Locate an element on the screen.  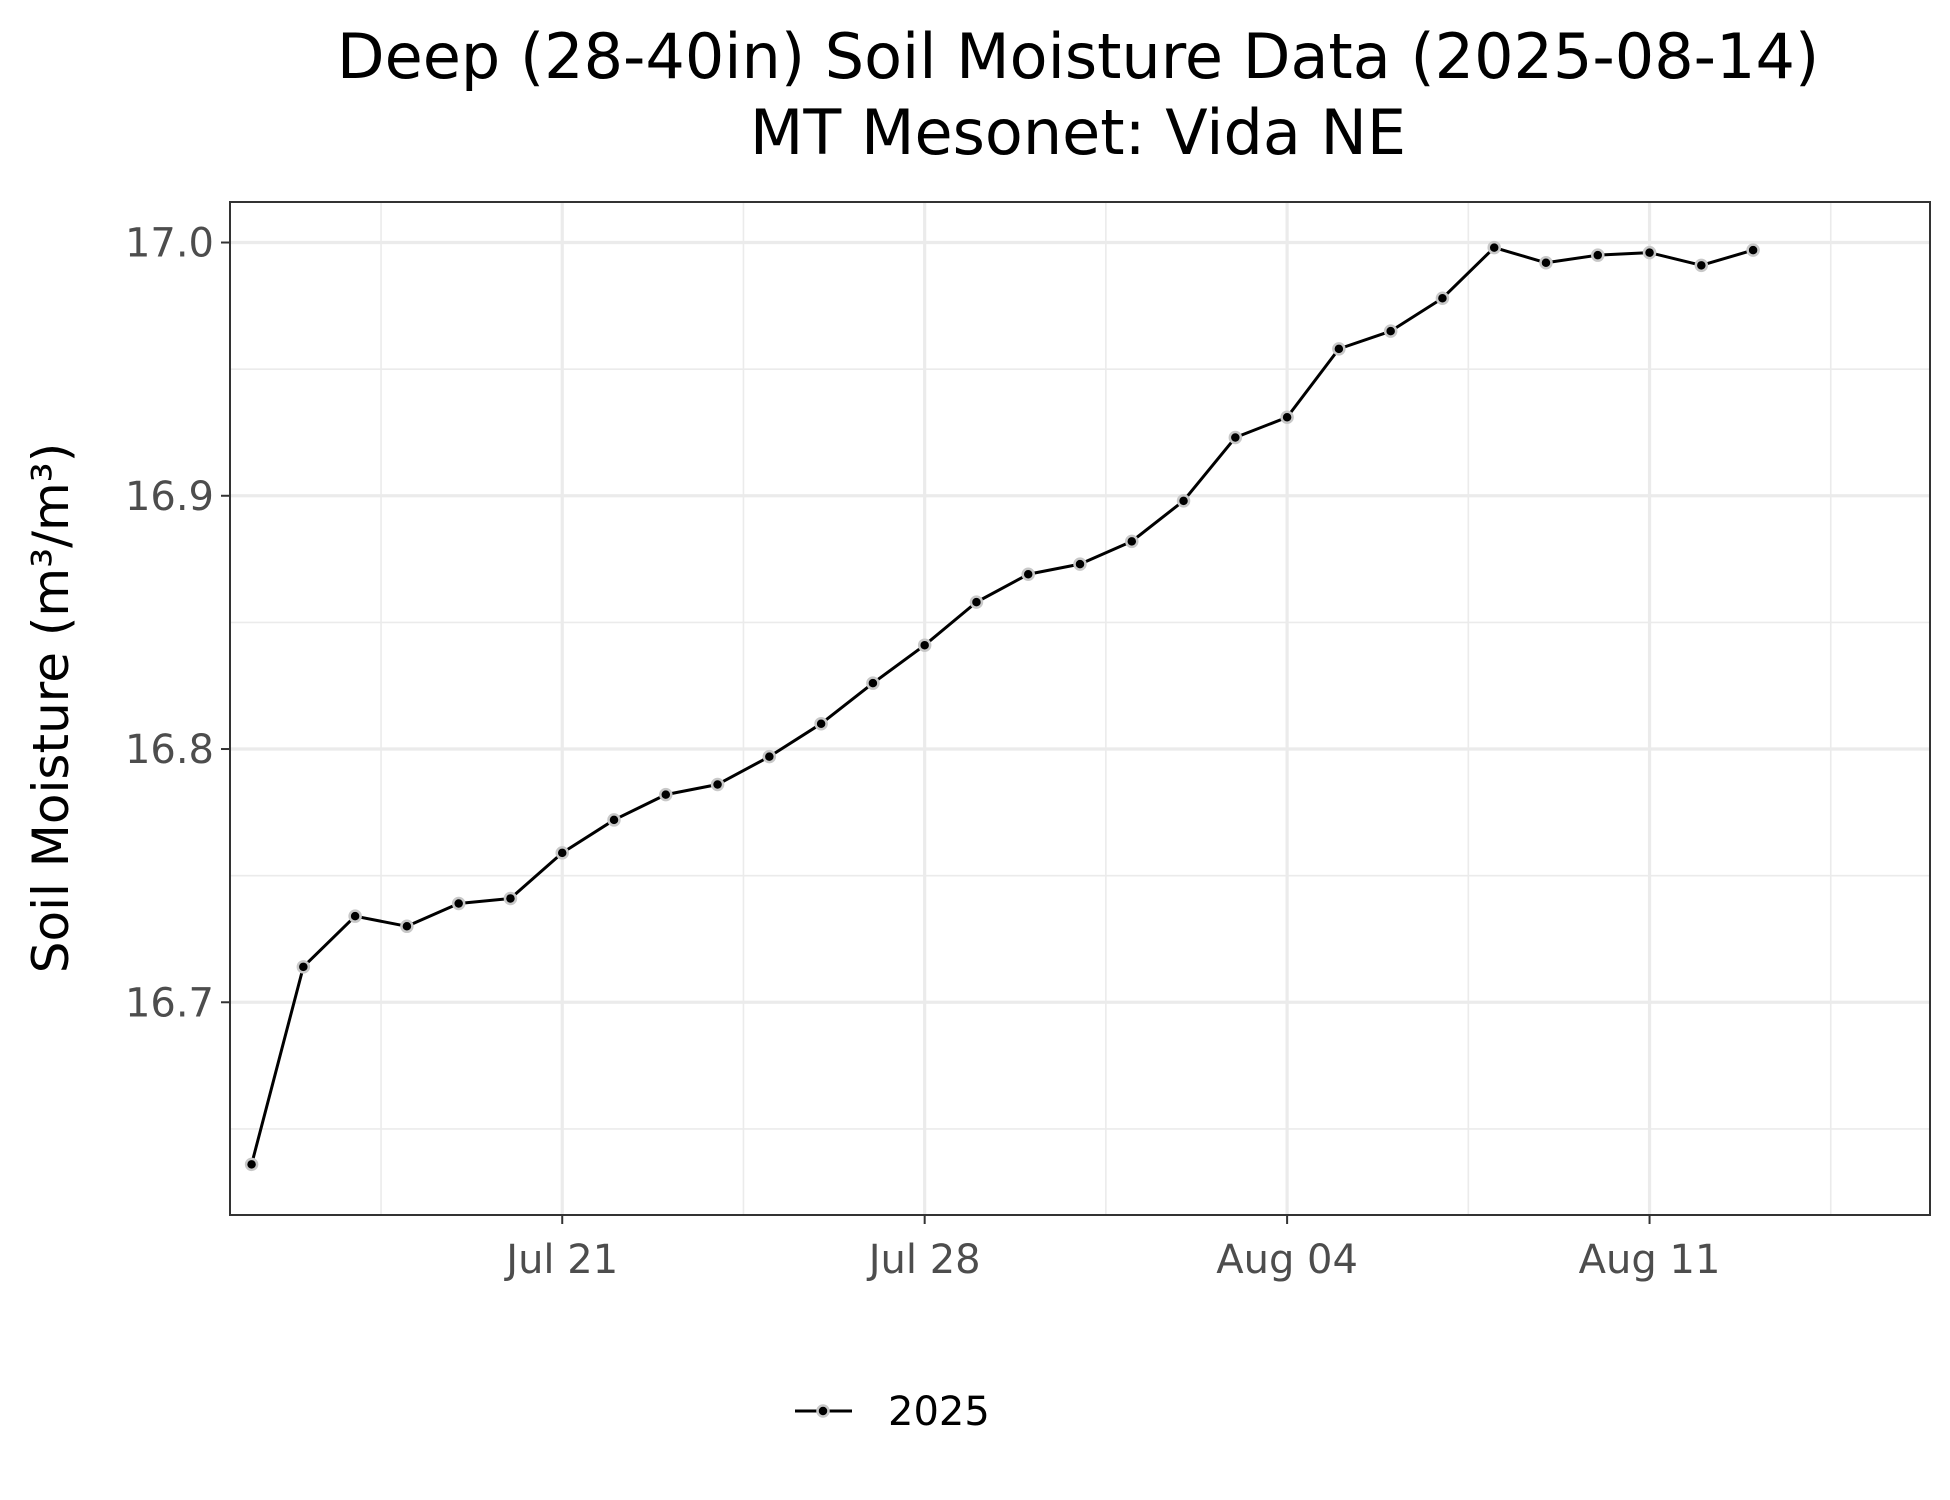
x-tick-label: Aug 04 is located at coordinates (1287, 1260).